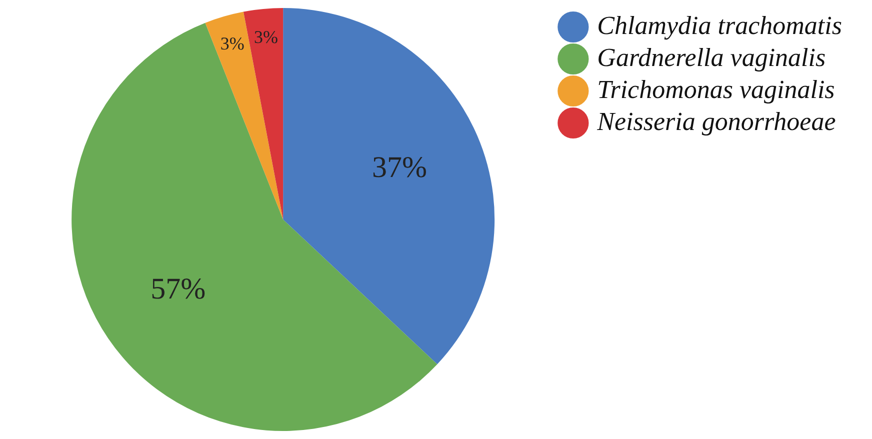 The image size is (872, 439). I want to click on legend-label: Chlamydia trachomatis, so click(719, 25).